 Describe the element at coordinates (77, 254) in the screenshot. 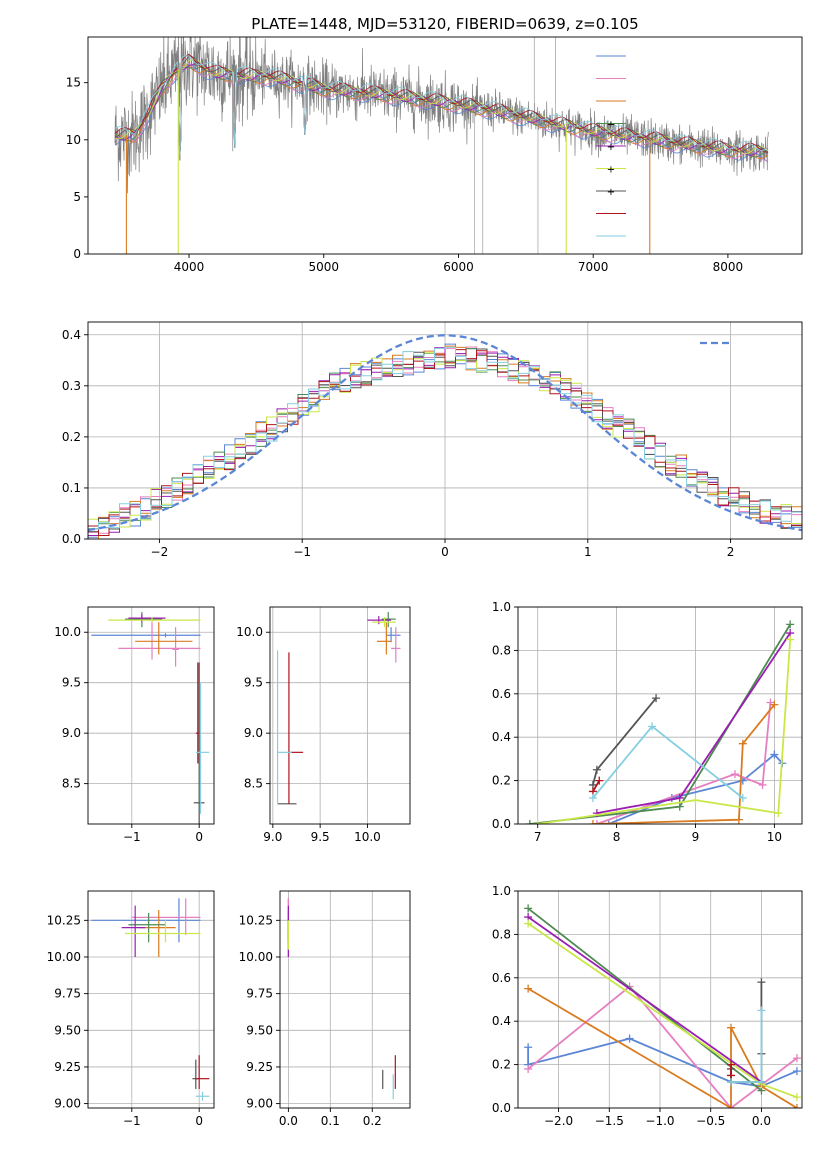

I see `y-tick-label: 0` at that location.